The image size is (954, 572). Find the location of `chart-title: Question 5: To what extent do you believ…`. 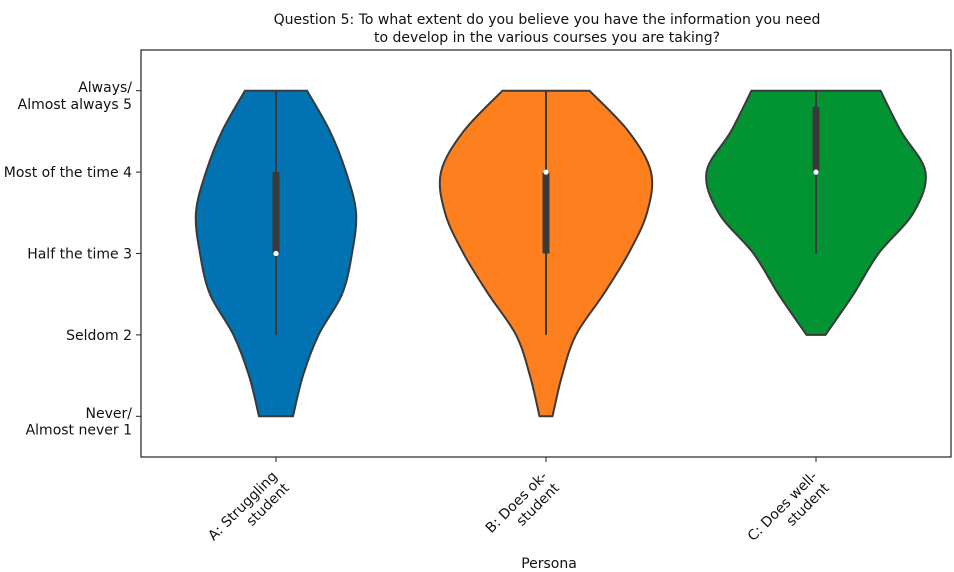

chart-title: Question 5: To what extent do you believ… is located at coordinates (547, 20).